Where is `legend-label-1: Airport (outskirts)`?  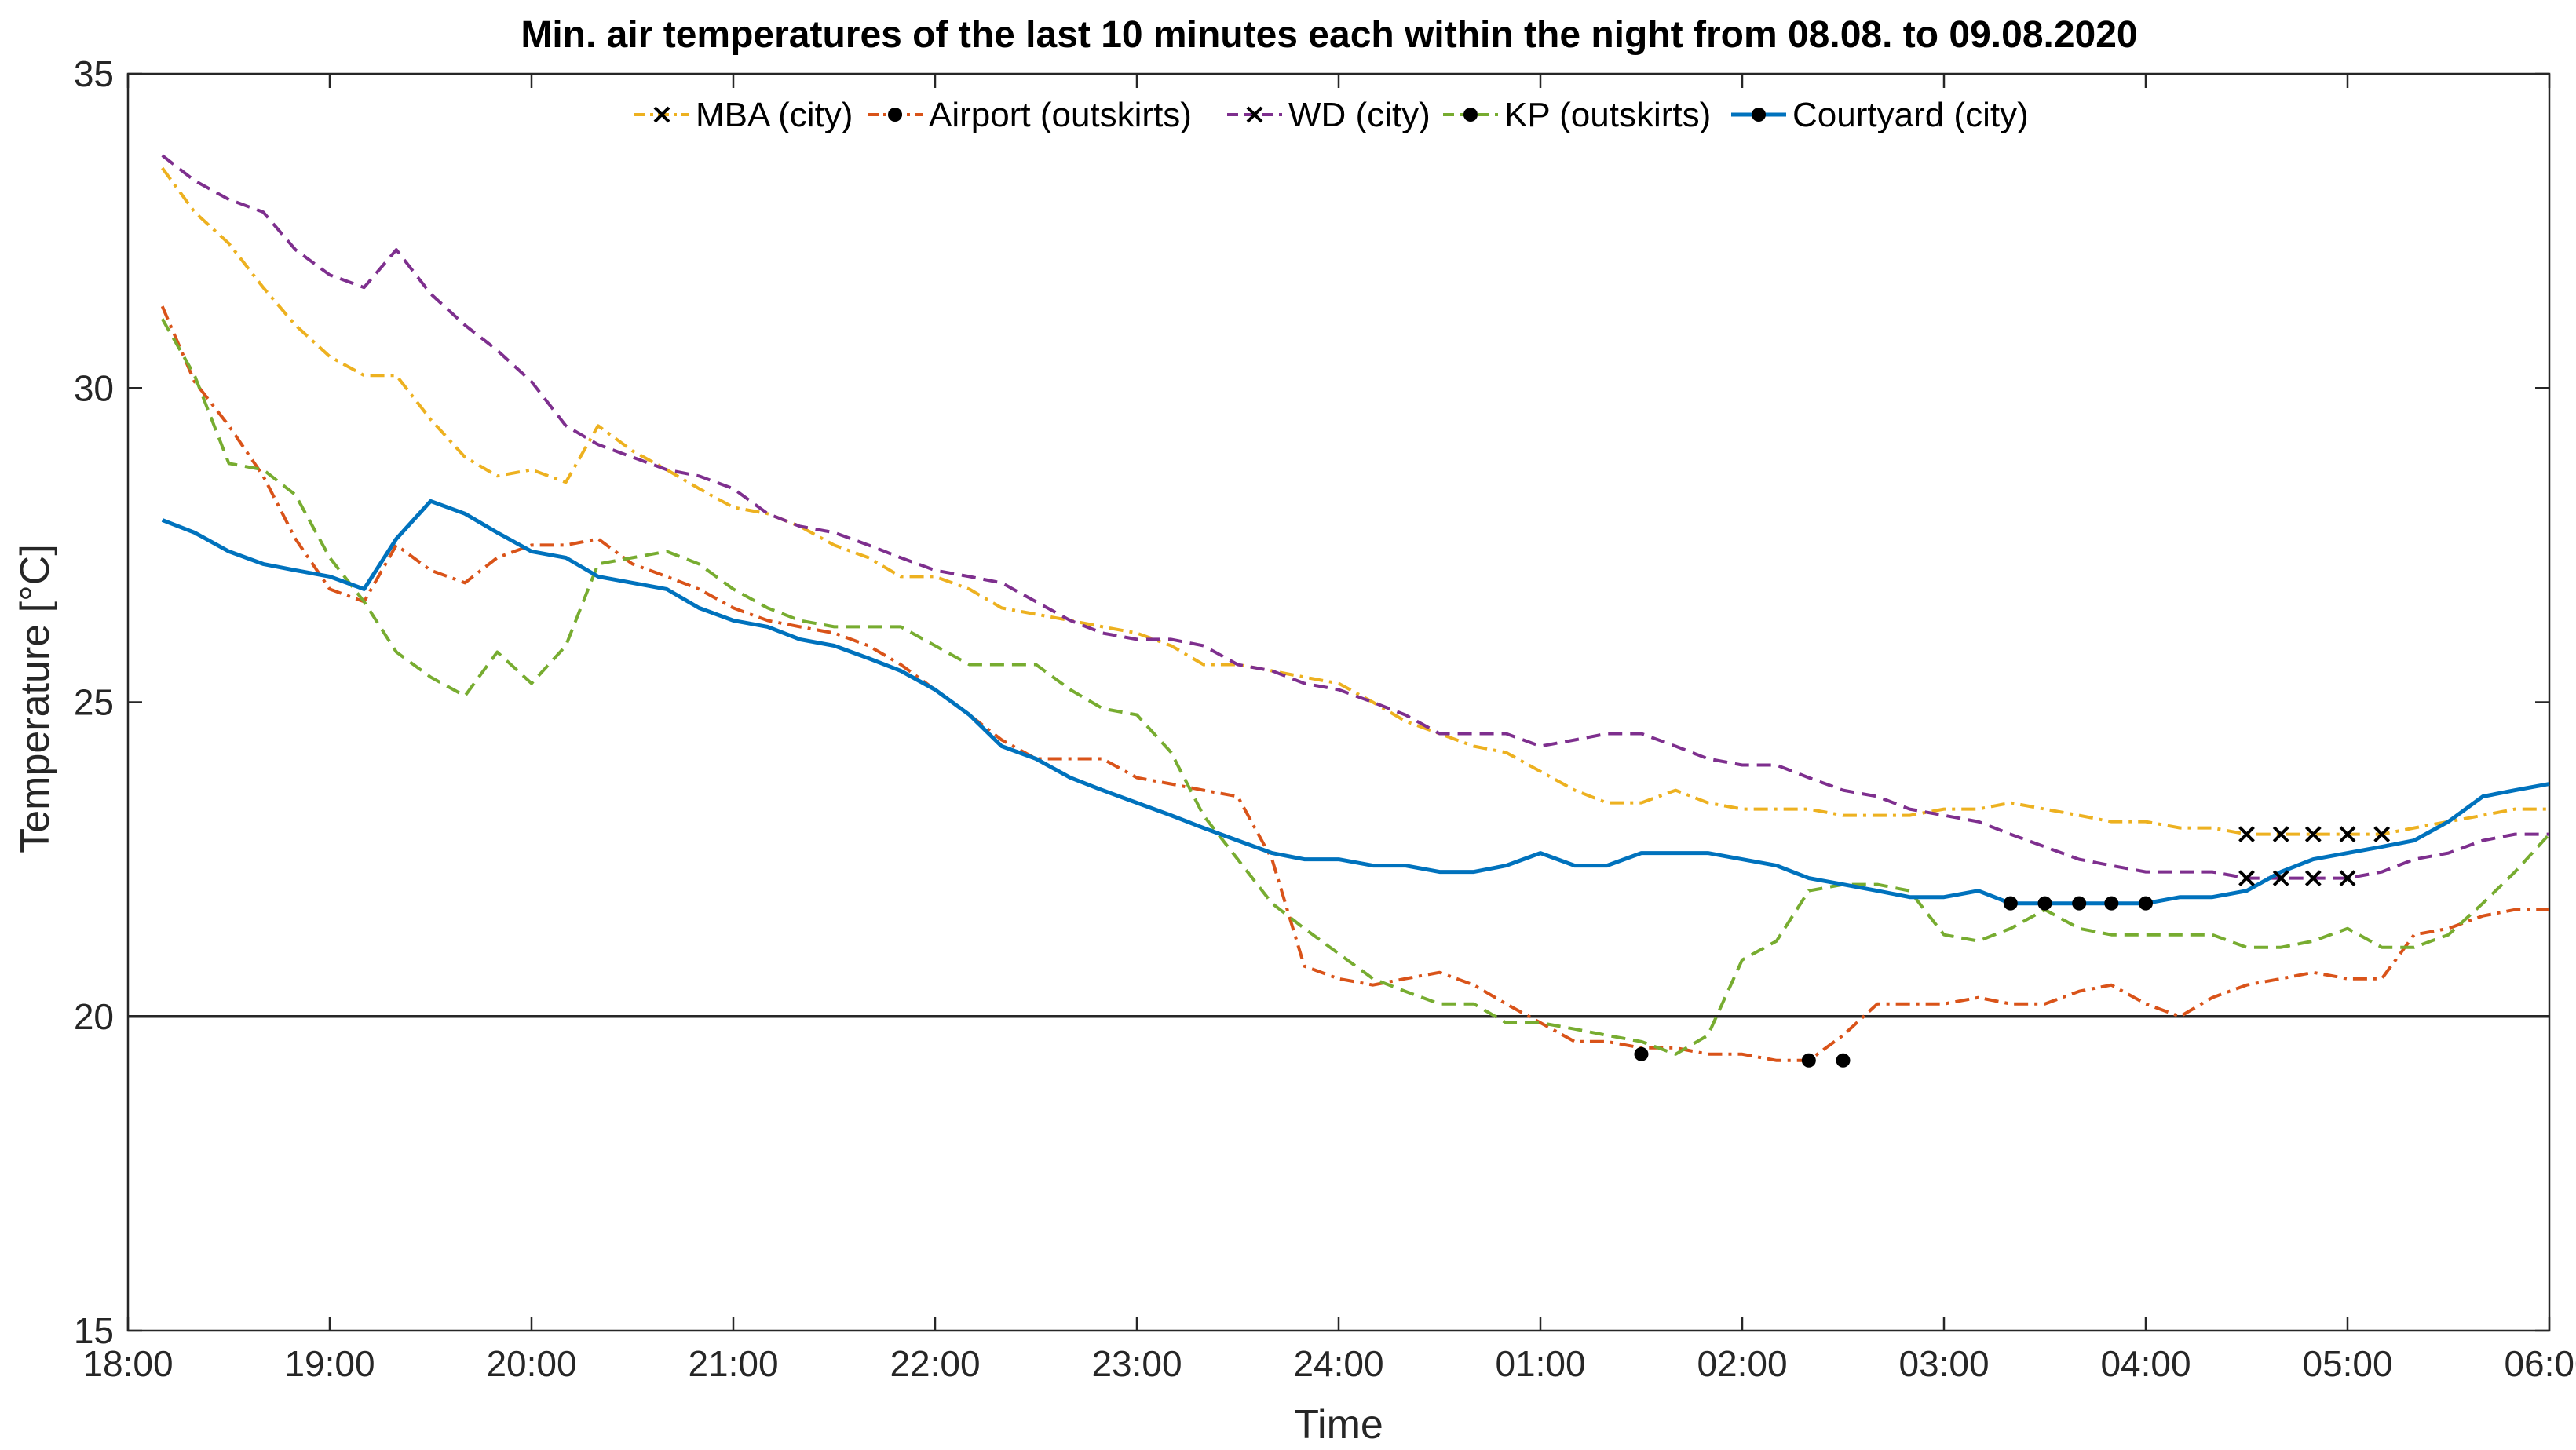 legend-label-1: Airport (outskirts) is located at coordinates (1061, 115).